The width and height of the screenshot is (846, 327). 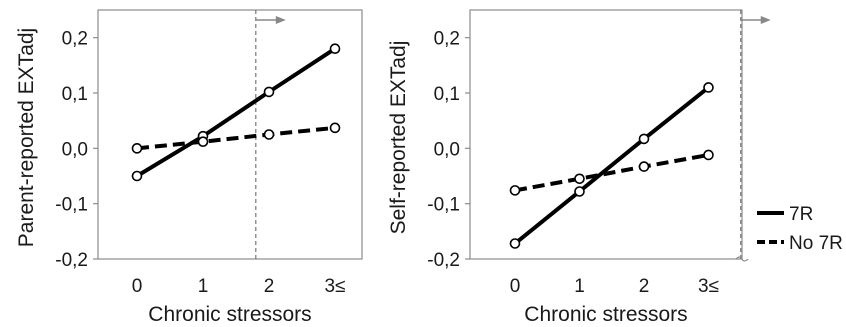 I want to click on legend-label: 7R, so click(x=801, y=214).